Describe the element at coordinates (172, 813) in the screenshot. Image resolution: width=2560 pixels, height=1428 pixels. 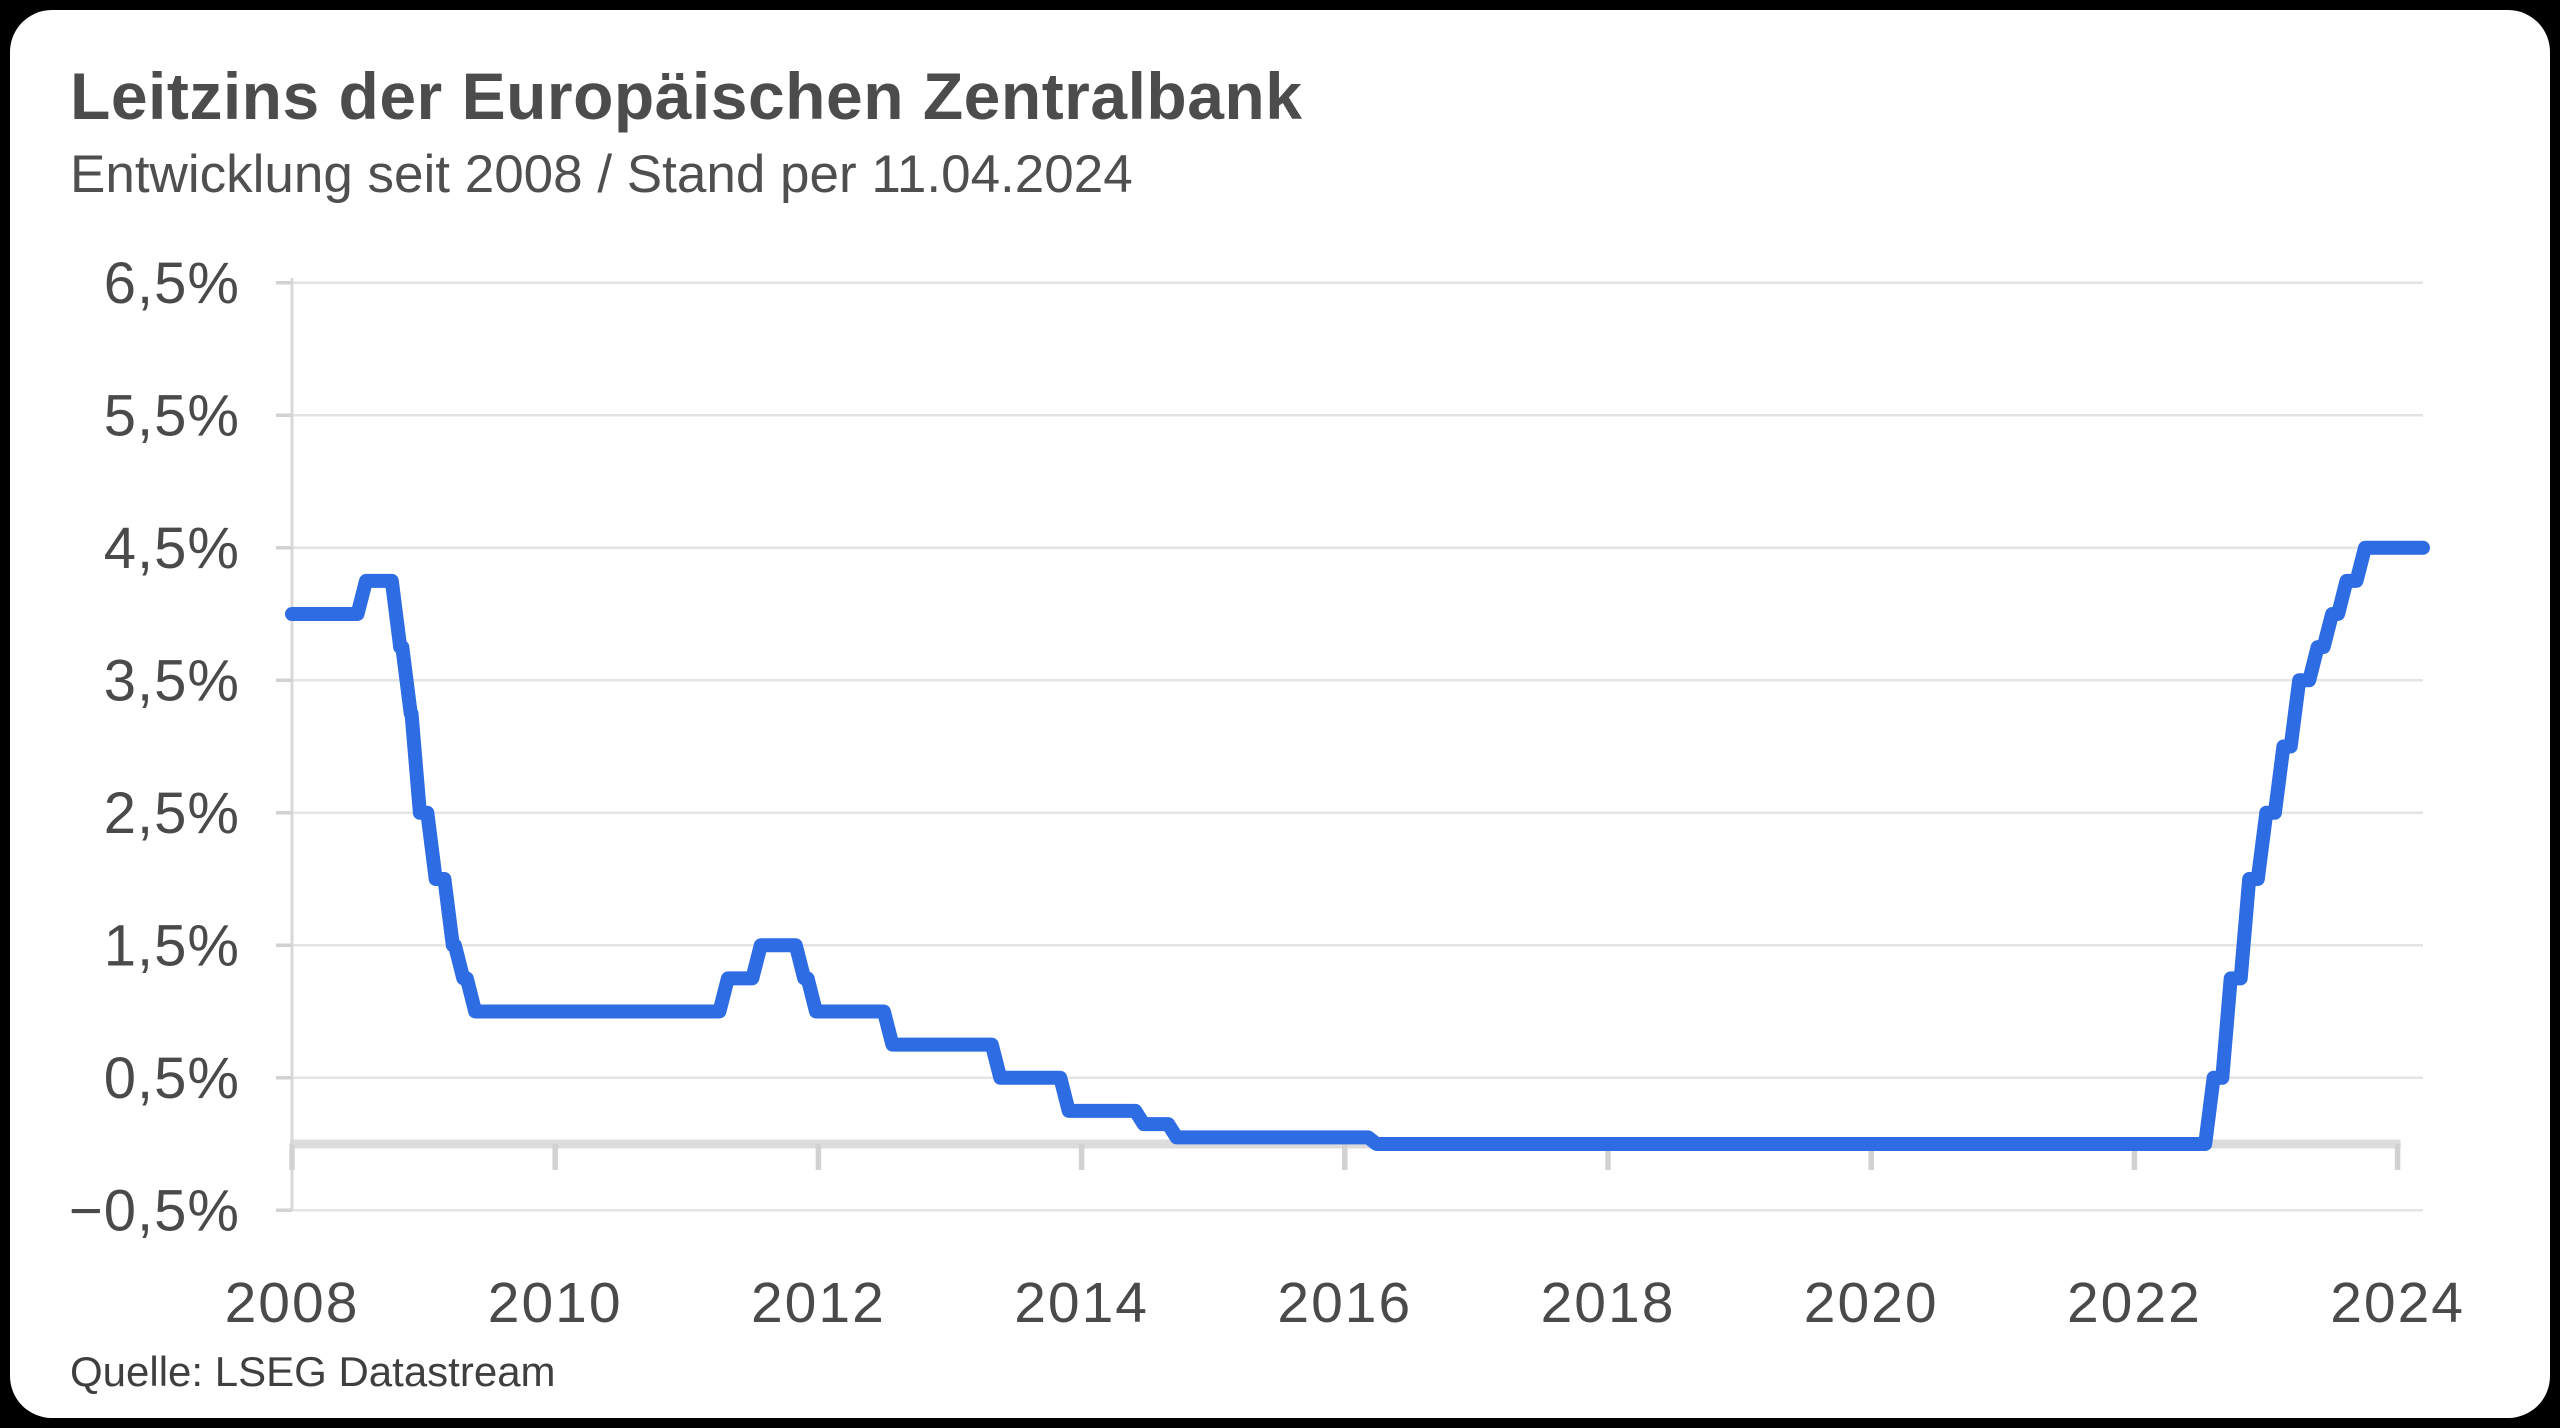
I see `y-axis-label: 2,5%` at that location.